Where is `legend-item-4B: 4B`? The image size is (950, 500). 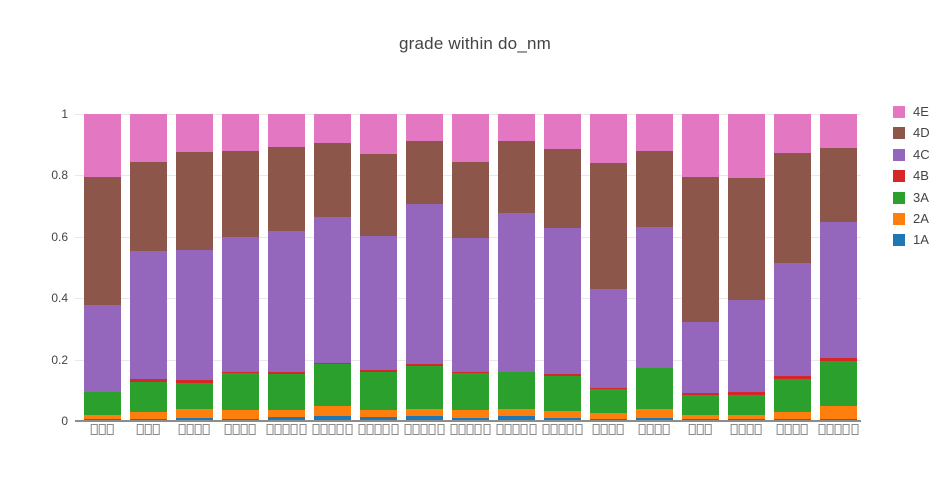
legend-item-4B: 4B is located at coordinates (911, 176).